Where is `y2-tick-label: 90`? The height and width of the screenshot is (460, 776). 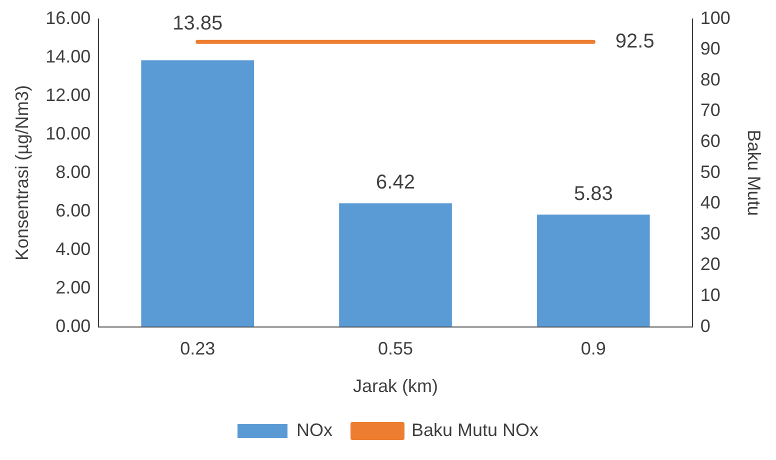 y2-tick-label: 90 is located at coordinates (710, 48).